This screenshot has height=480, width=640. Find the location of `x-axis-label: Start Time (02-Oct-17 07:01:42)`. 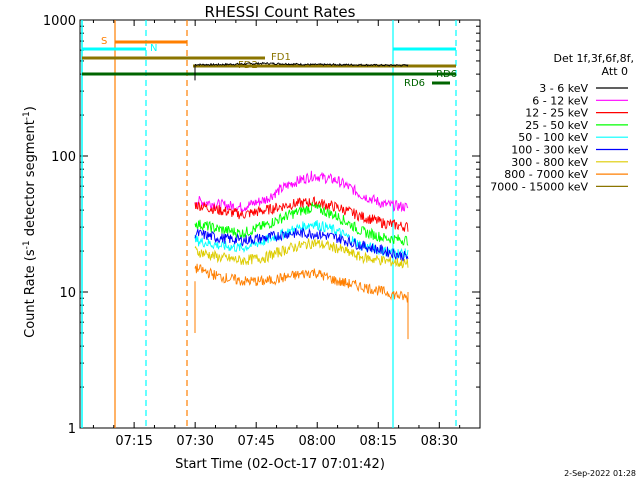

x-axis-label: Start Time (02-Oct-17 07:01:42) is located at coordinates (280, 464).